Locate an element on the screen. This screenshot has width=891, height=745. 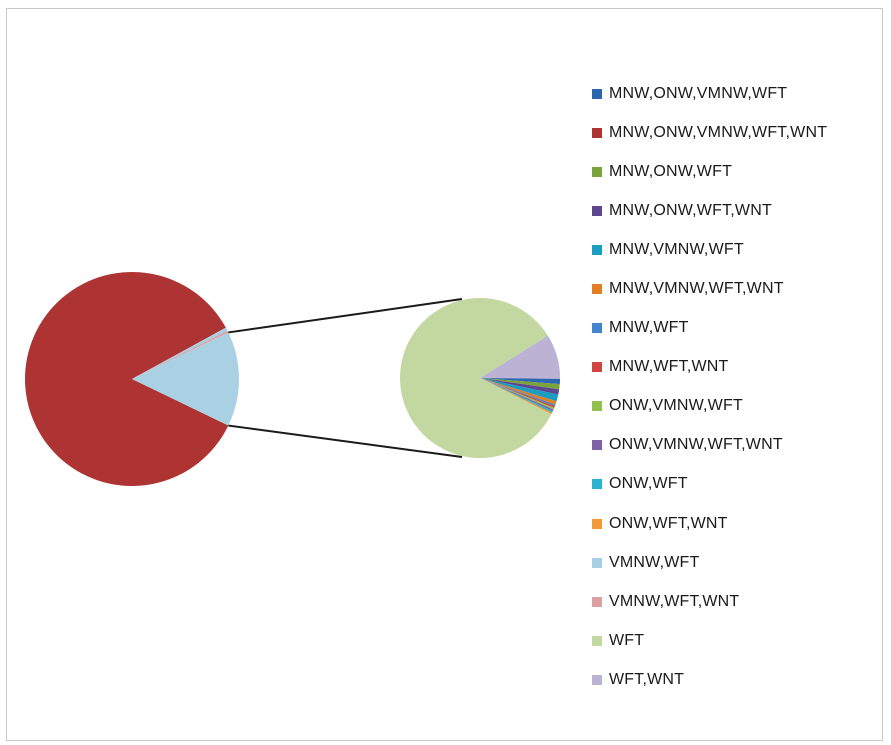
legend-label: MNW,ONW,WFT is located at coordinates (671, 171).